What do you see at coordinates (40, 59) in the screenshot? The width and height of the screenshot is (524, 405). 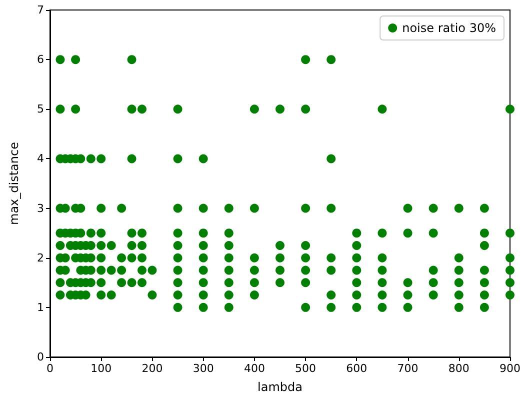 I see `y-tick-label: 6` at bounding box center [40, 59].